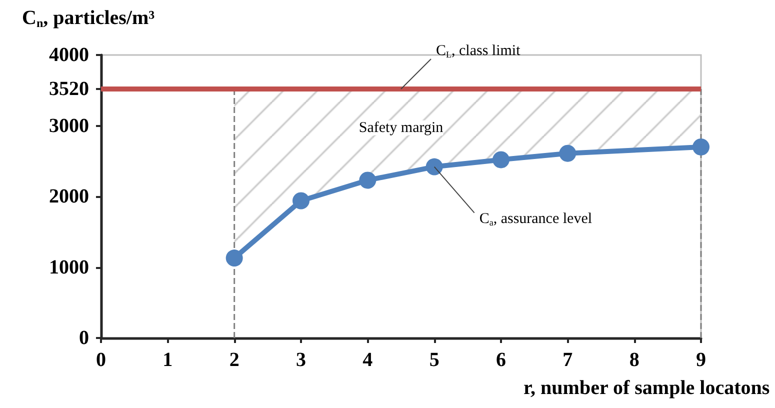 This screenshot has width=775, height=408. What do you see at coordinates (101, 360) in the screenshot?
I see `x-tick-label: 0` at bounding box center [101, 360].